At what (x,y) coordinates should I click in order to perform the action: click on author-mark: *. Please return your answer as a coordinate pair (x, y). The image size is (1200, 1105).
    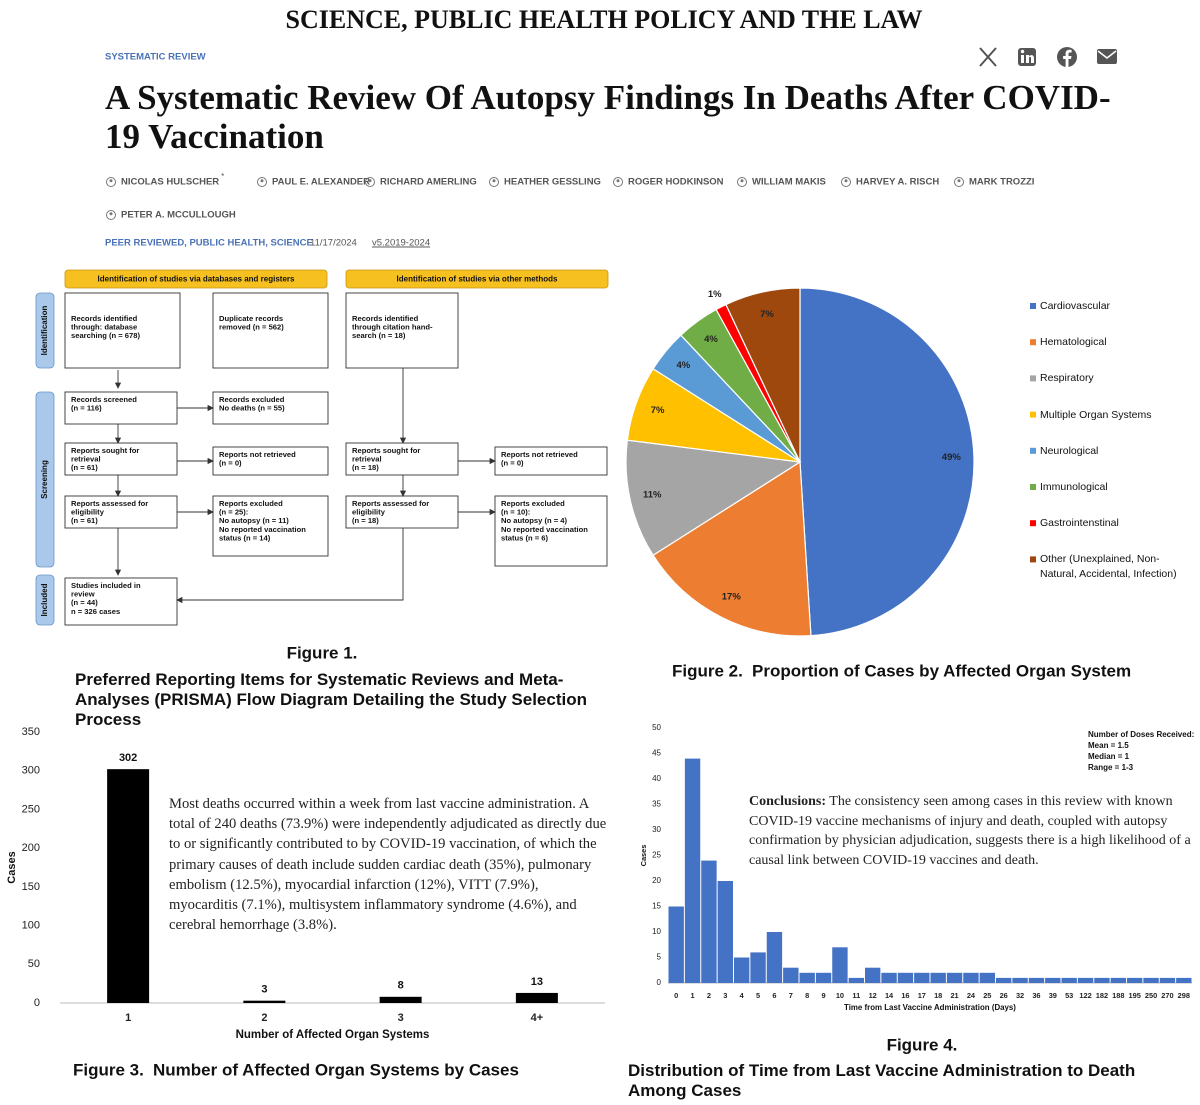
    Looking at the image, I should click on (222, 176).